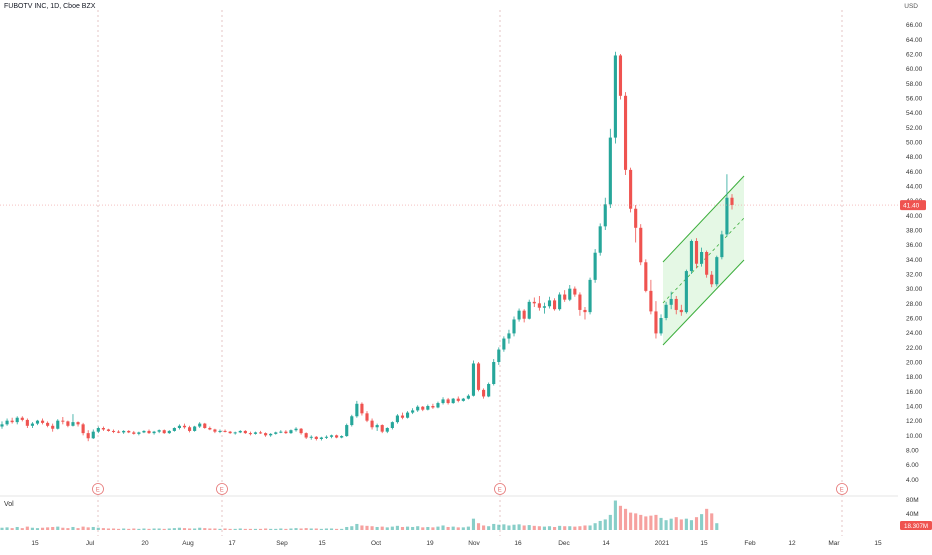  I want to click on volume-last-label: 18.307M, so click(916, 526).